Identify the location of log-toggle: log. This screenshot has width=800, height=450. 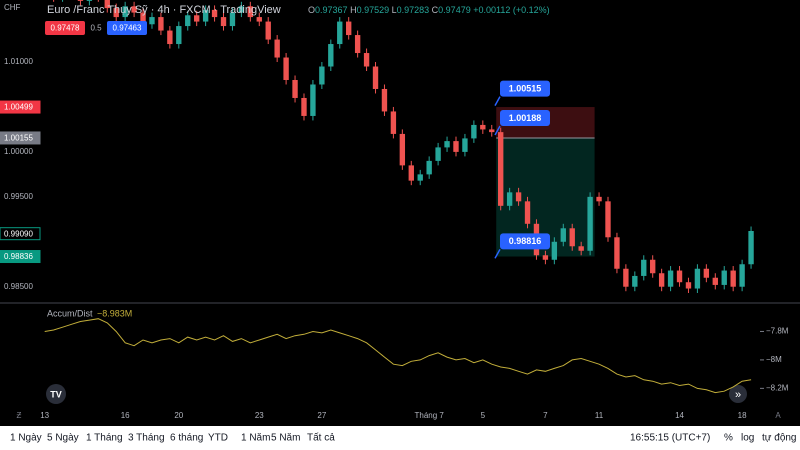
(747, 438).